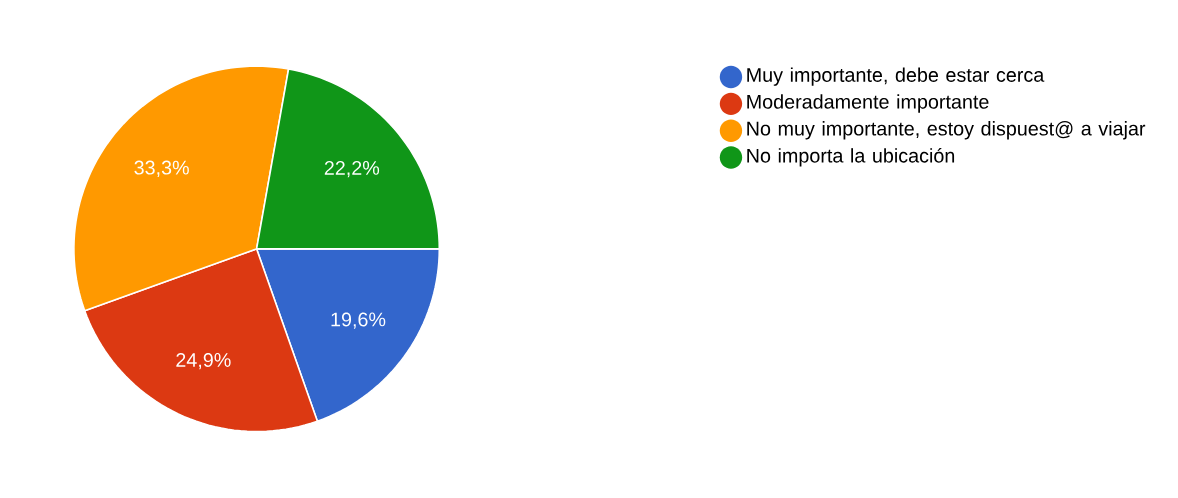 This screenshot has height=498, width=1178. Describe the element at coordinates (851, 157) in the screenshot. I see `legend-label: No importa la ubicación` at that location.